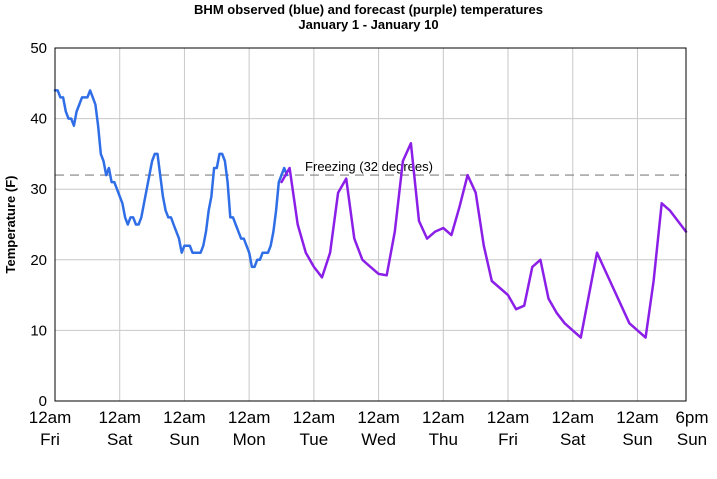 This screenshot has width=717, height=479. I want to click on x-tick-label-day: Tue, so click(314, 439).